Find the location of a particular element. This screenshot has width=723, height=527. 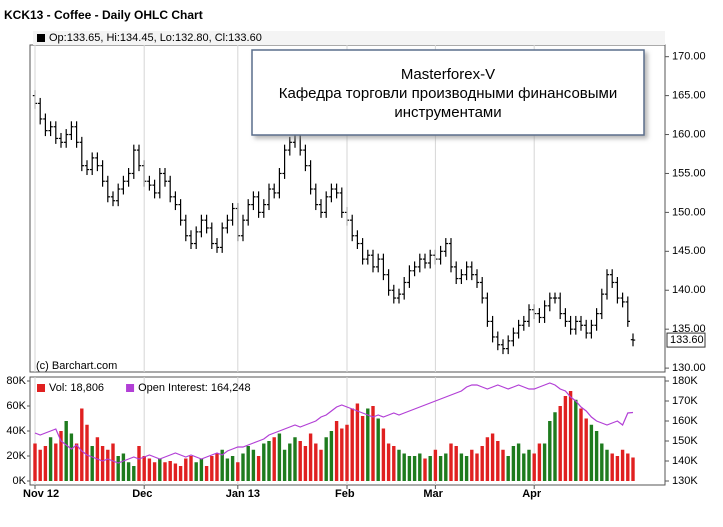

y-tick-label: 20K is located at coordinates (16, 456).